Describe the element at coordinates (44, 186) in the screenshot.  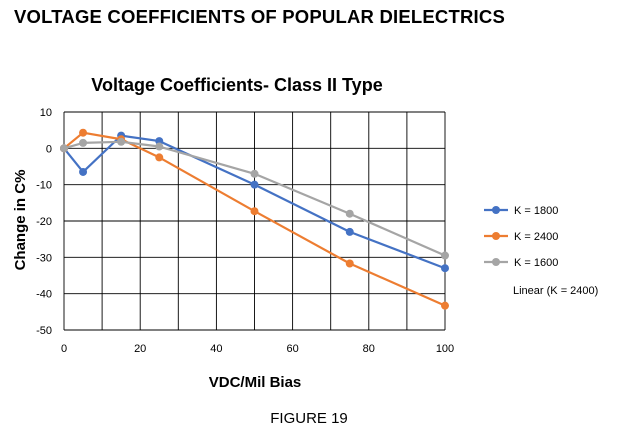
I see `y-tick-label: -10` at that location.